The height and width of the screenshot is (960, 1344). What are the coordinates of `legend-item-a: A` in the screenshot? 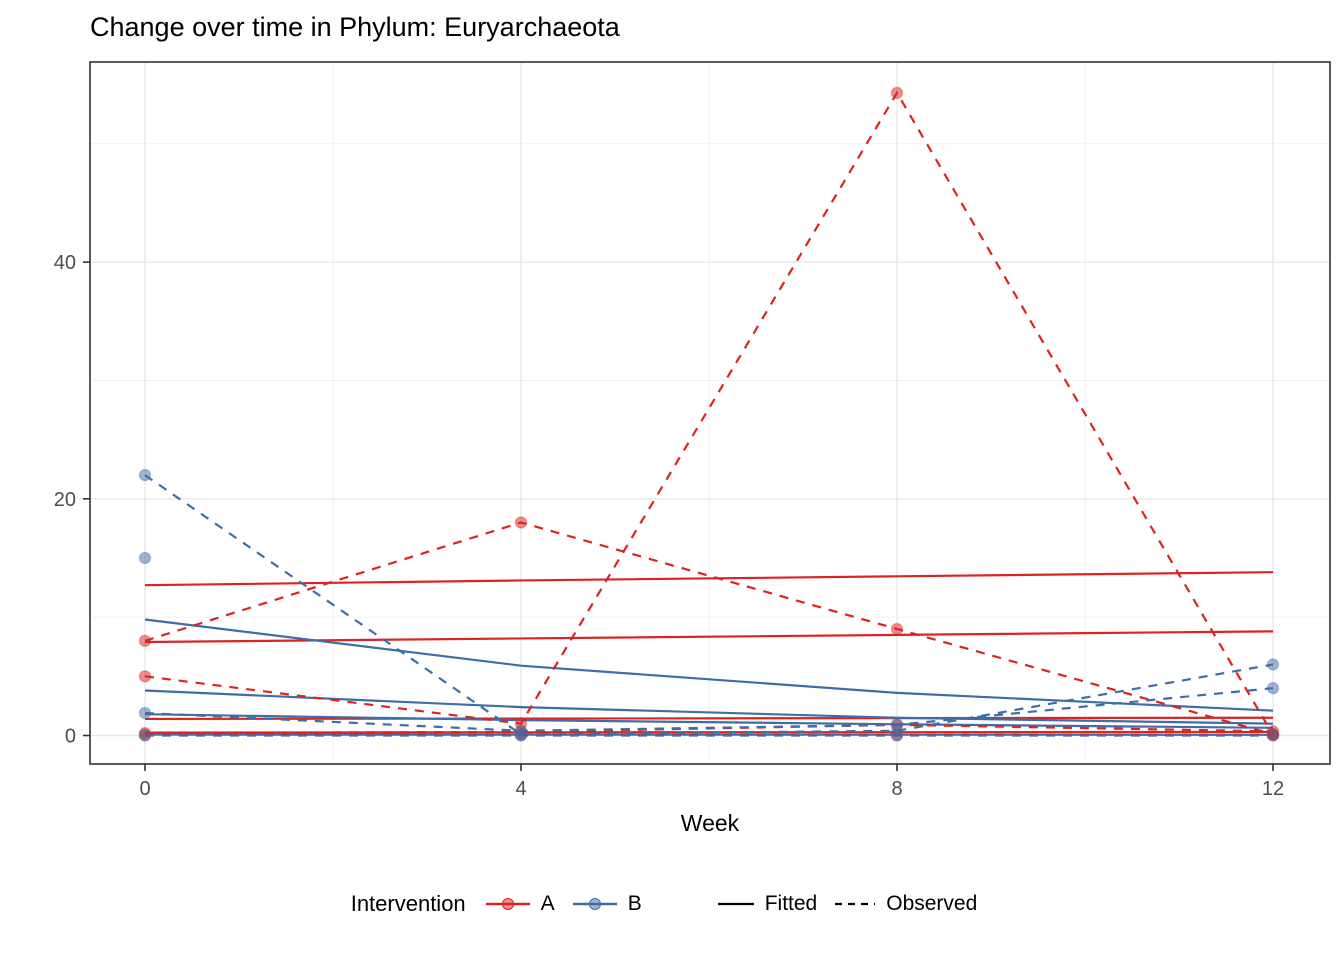 It's located at (519, 904).